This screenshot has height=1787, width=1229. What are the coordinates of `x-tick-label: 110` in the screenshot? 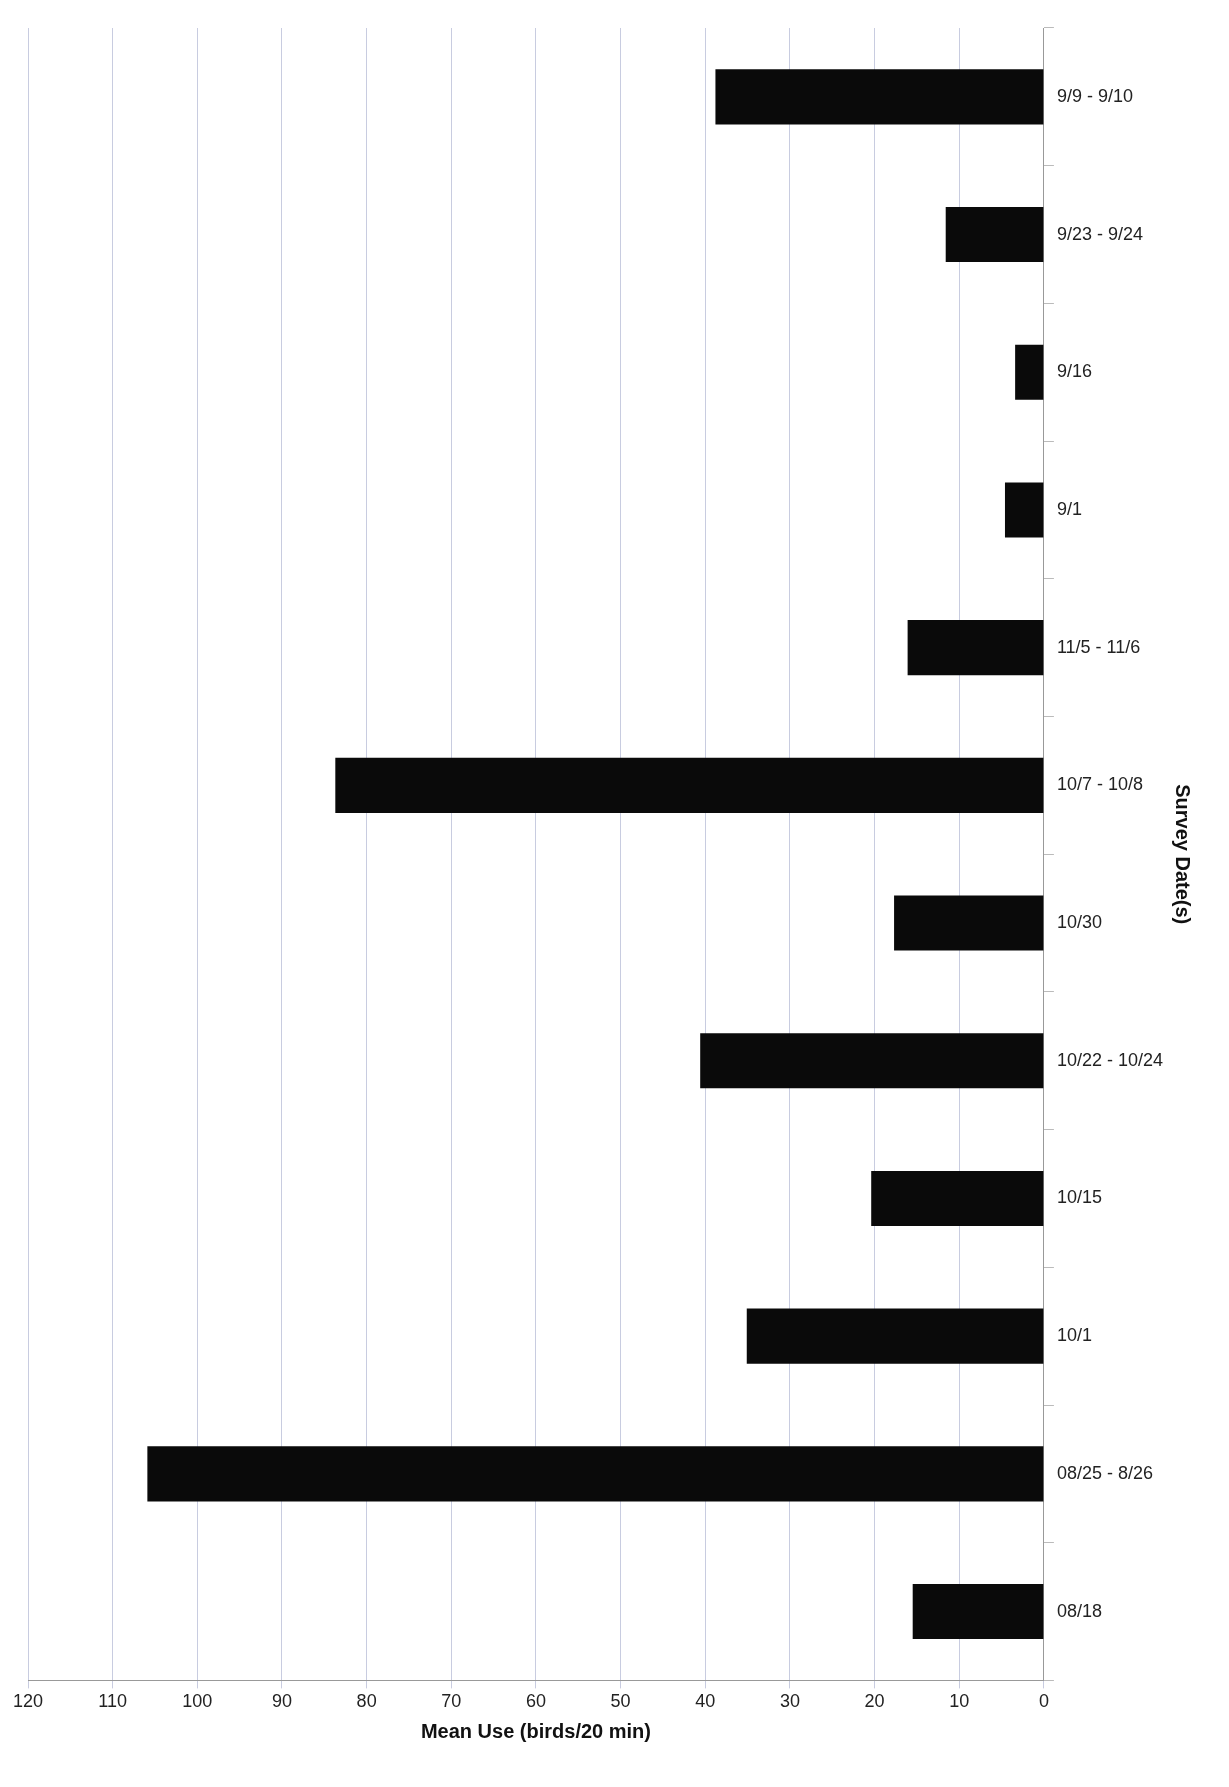 It's located at (113, 1701).